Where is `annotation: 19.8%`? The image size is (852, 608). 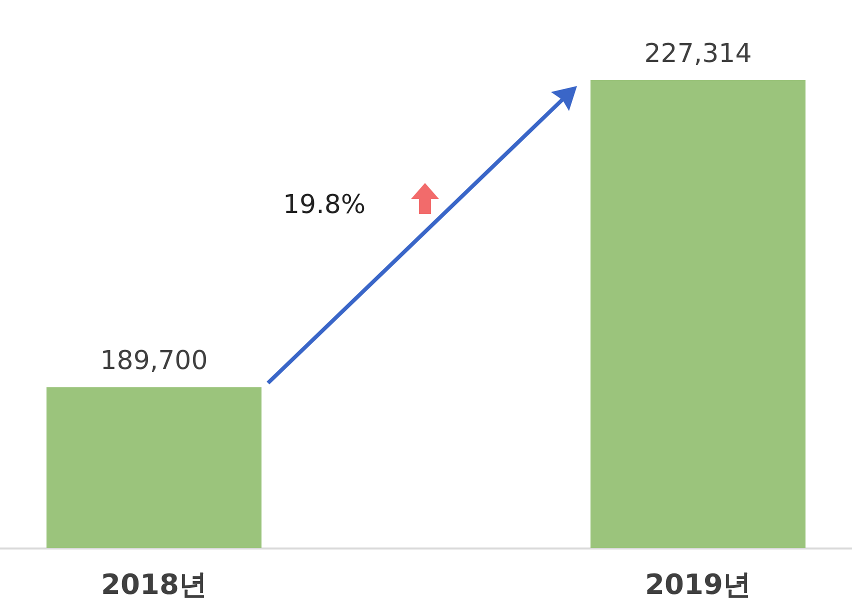 annotation: 19.8% is located at coordinates (324, 205).